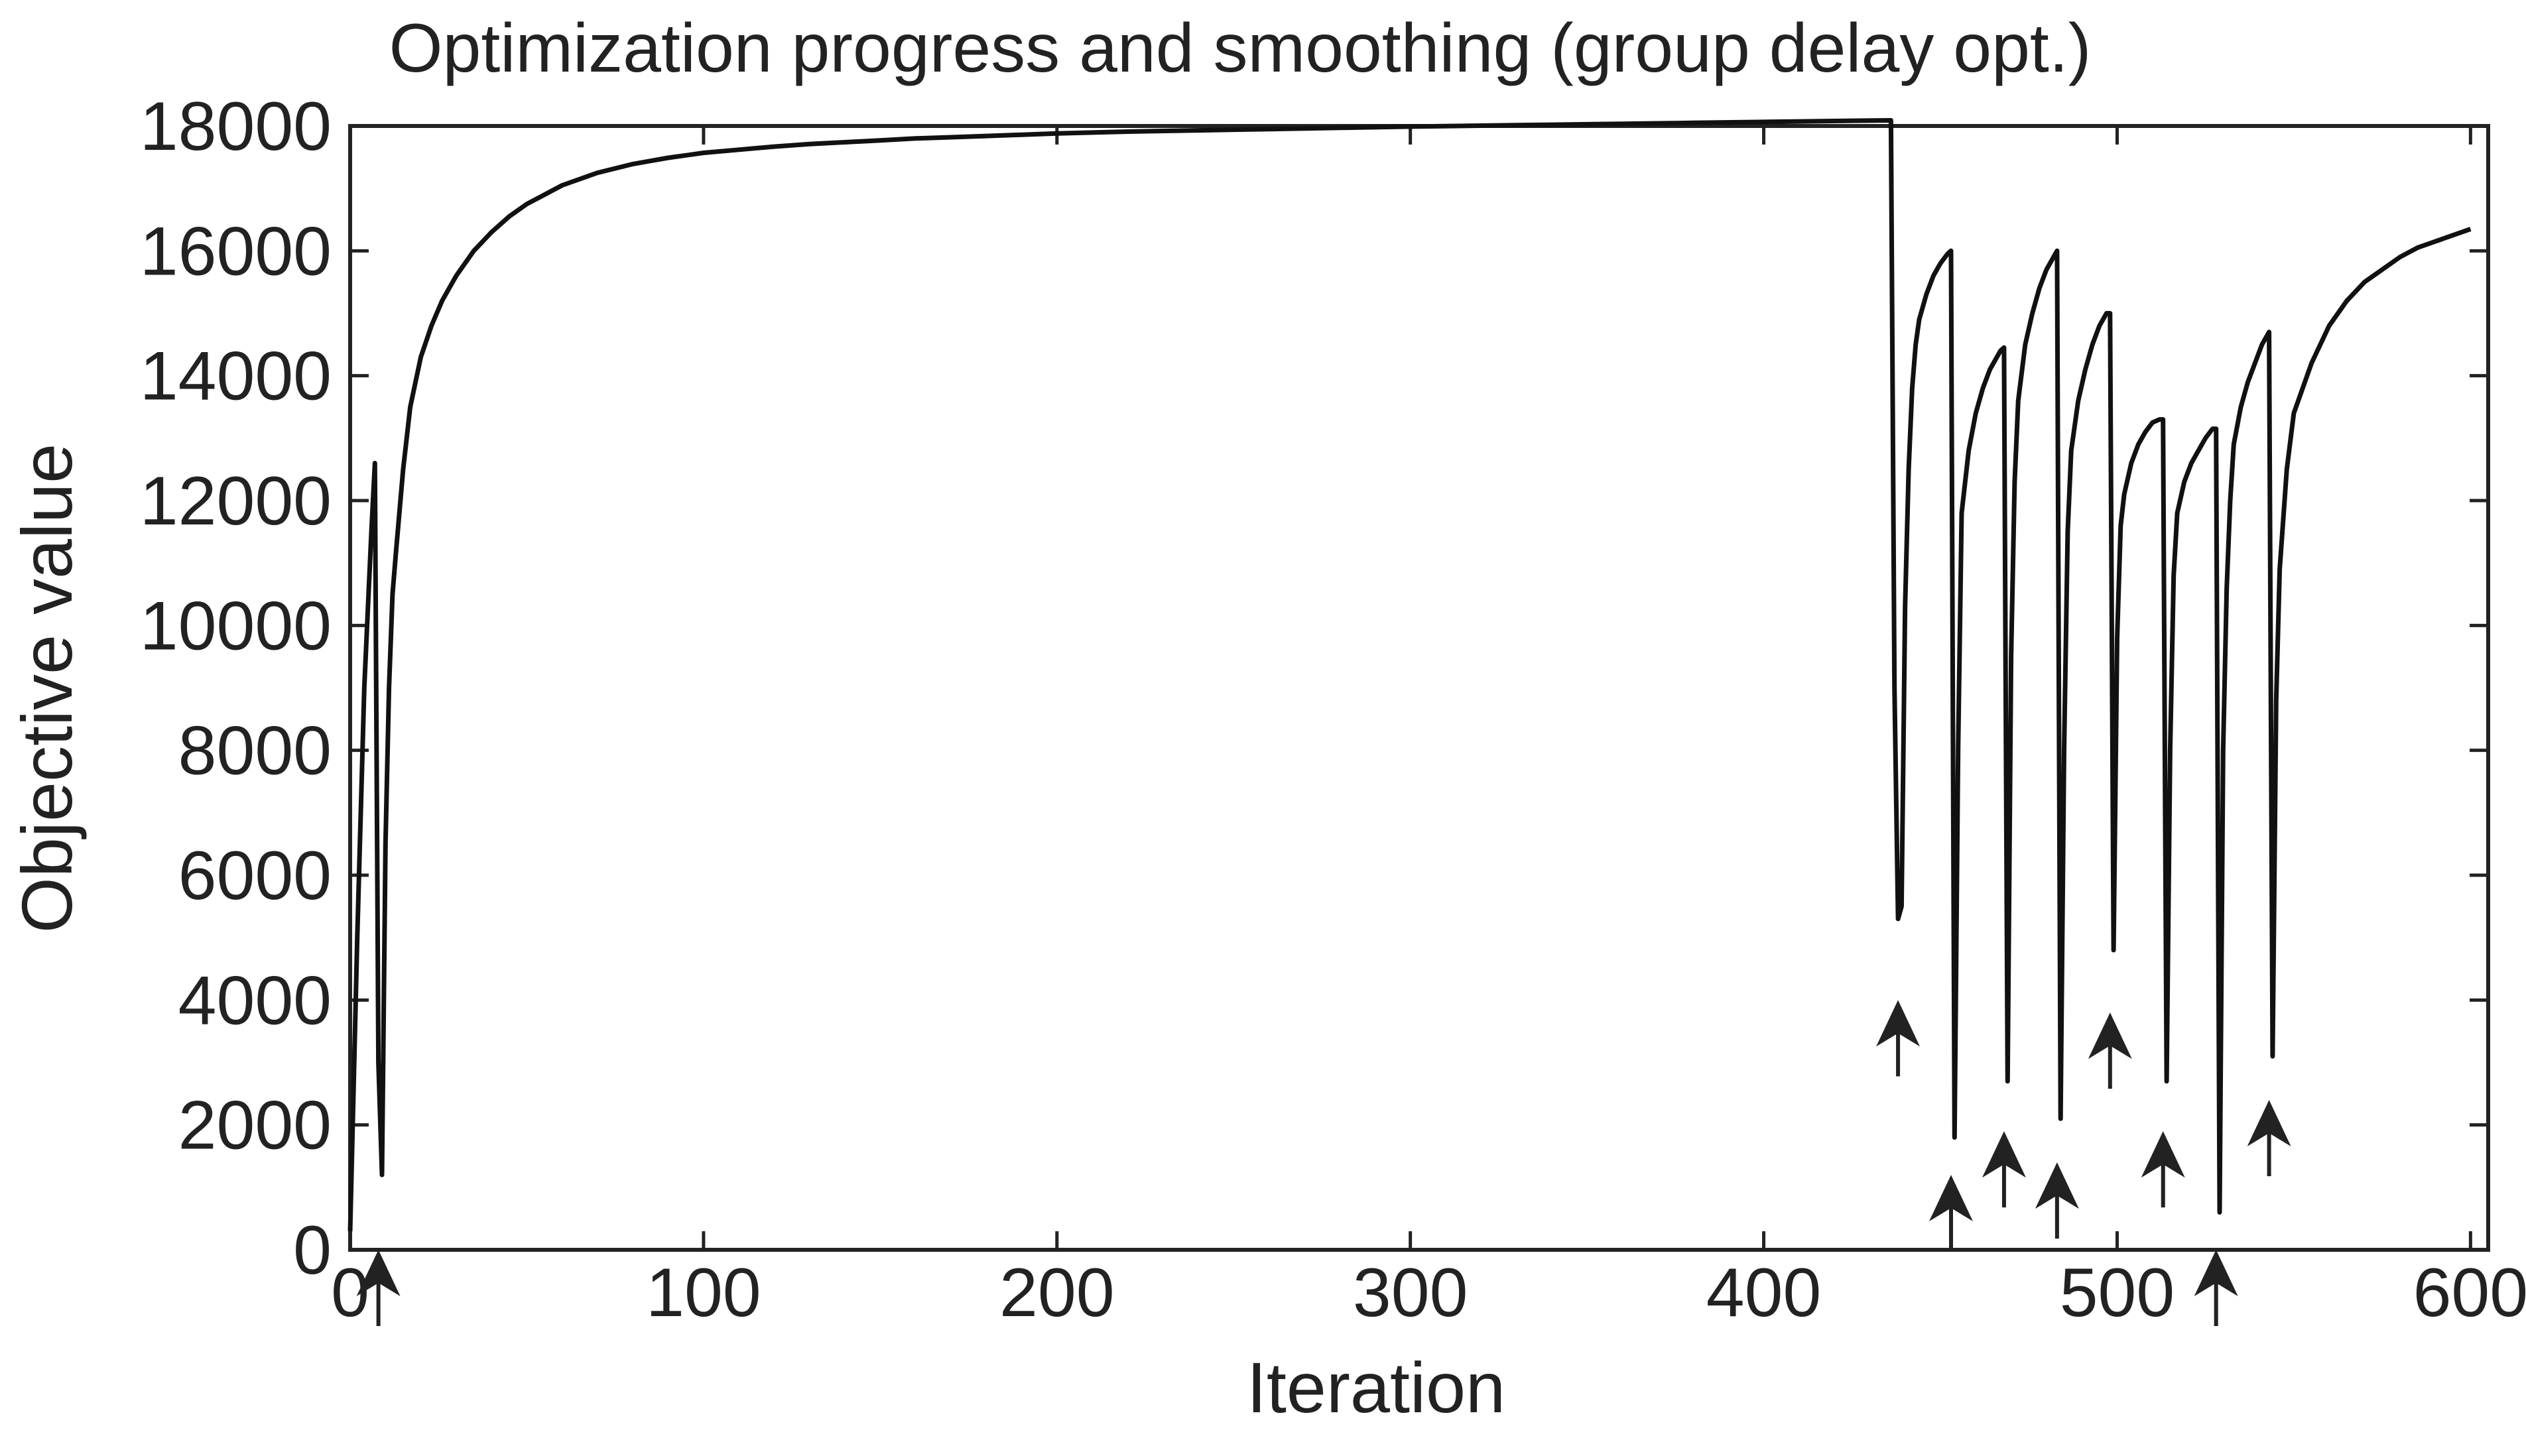 This screenshot has height=1456, width=2526. I want to click on y-tick-label: 14000, so click(236, 376).